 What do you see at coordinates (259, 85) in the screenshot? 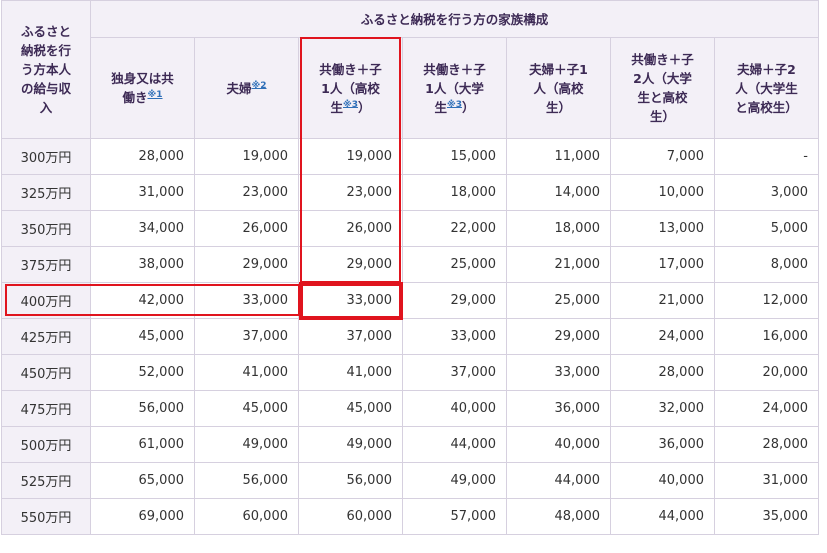
I see `footnote-link: ※2` at bounding box center [259, 85].